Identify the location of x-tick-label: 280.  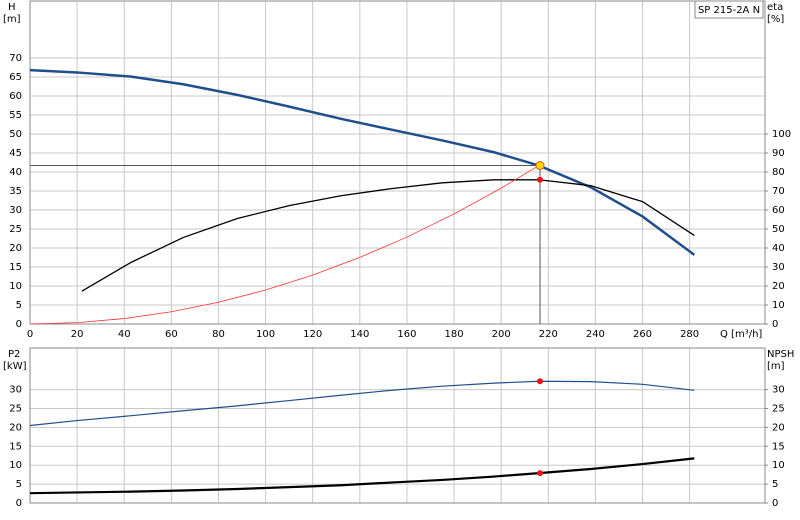
(689, 334).